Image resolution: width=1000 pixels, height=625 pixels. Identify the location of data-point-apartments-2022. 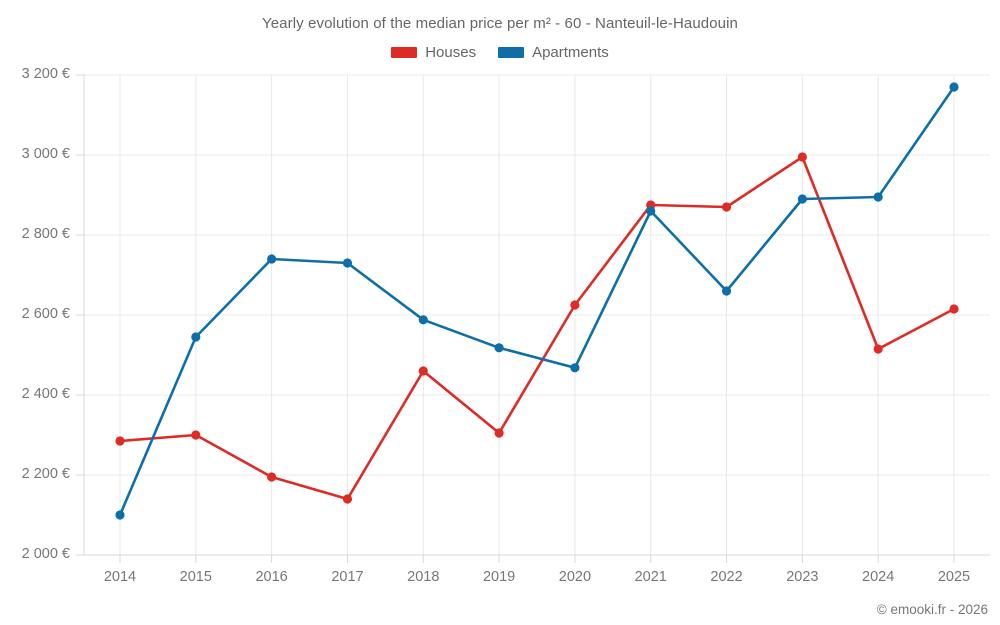
(726, 291).